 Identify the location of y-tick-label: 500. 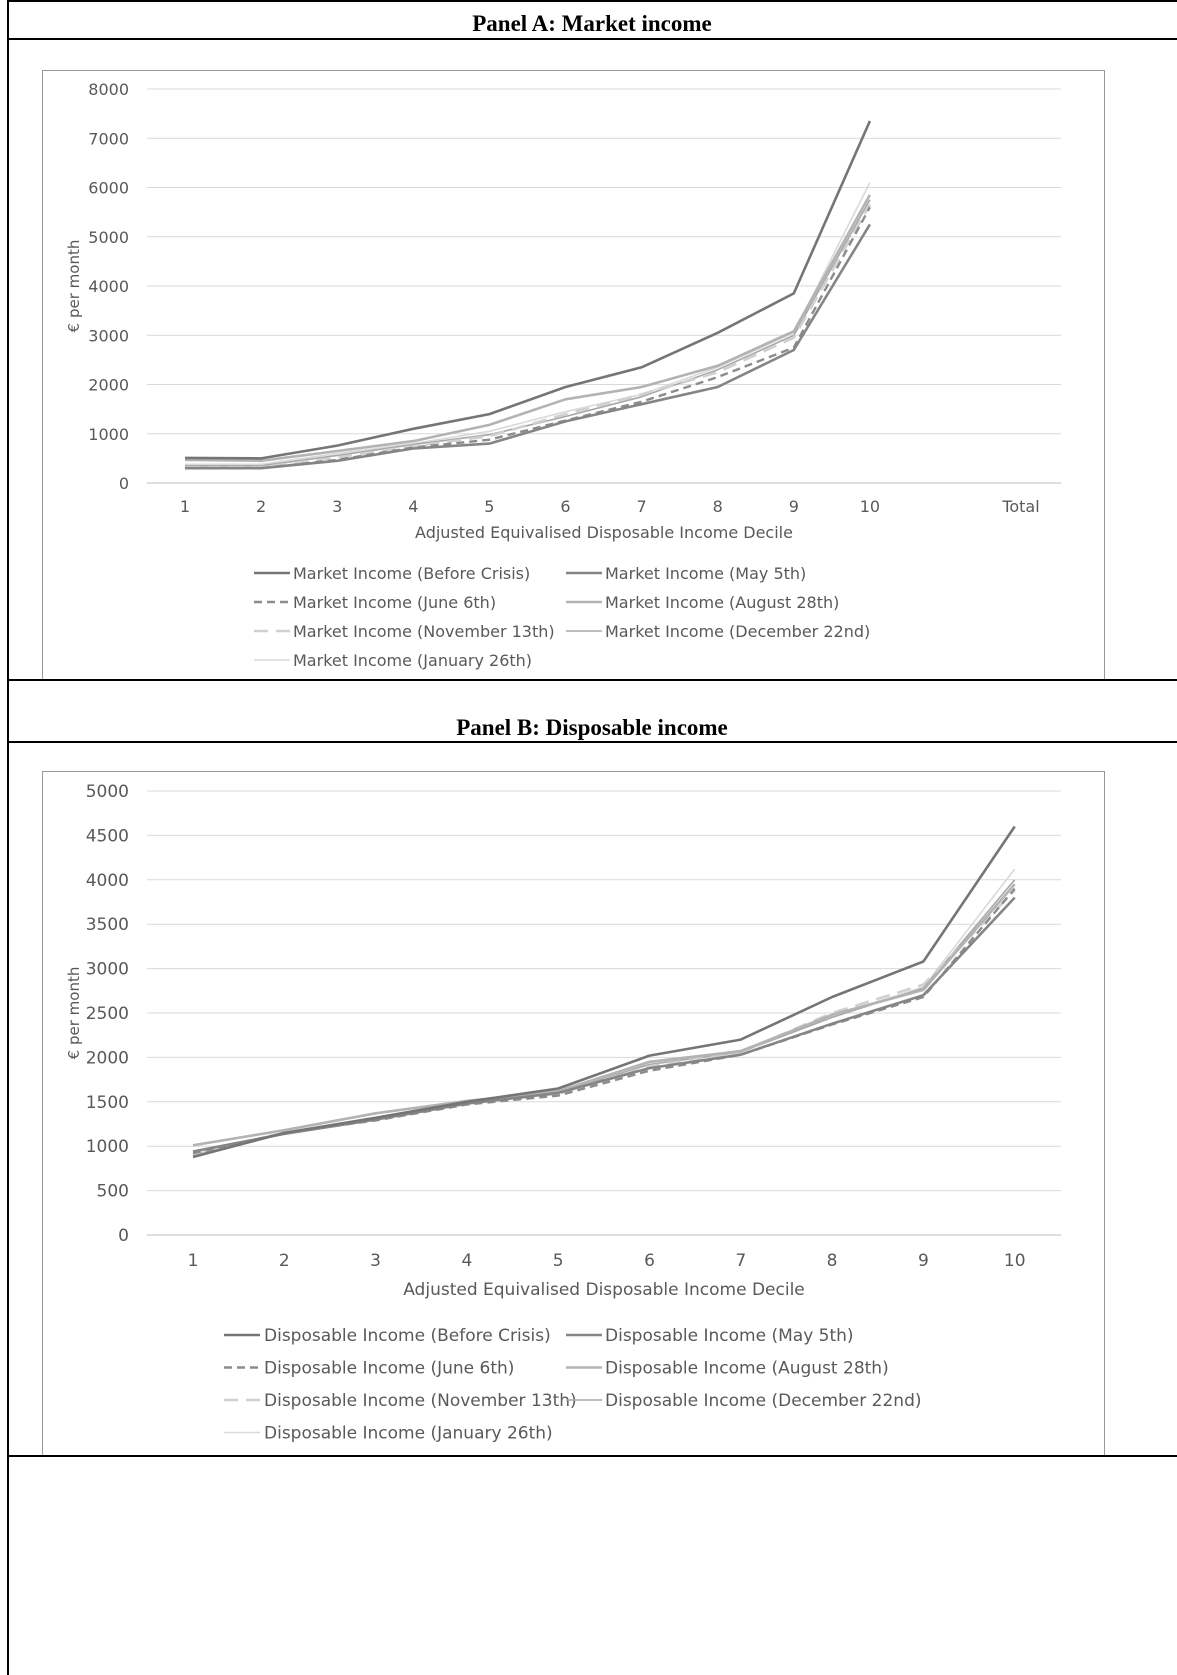
(113, 1192).